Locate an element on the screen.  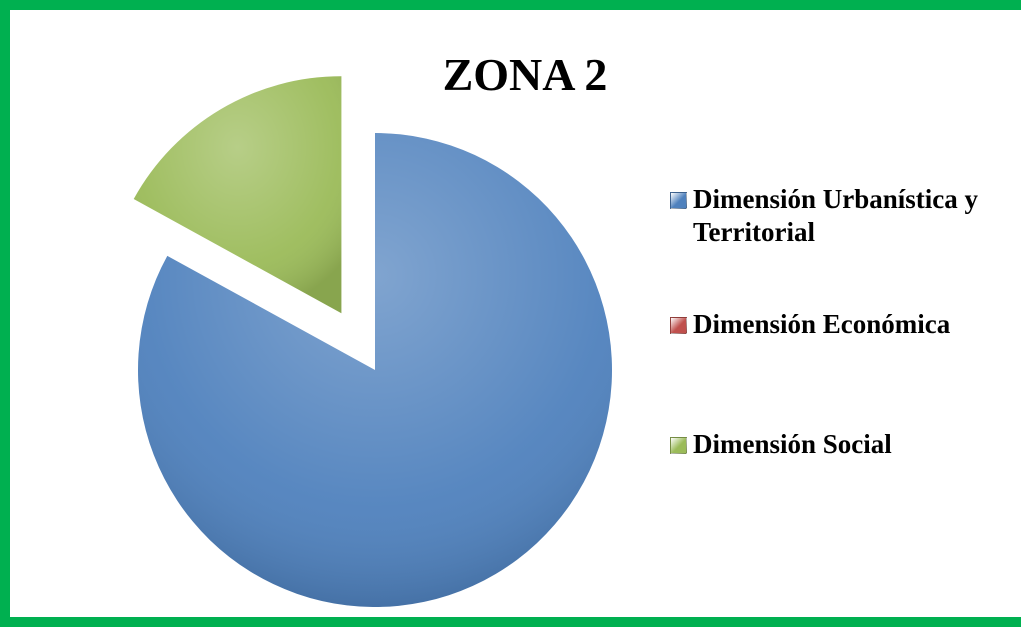
legend-item: Dimensión Social is located at coordinates (840, 444).